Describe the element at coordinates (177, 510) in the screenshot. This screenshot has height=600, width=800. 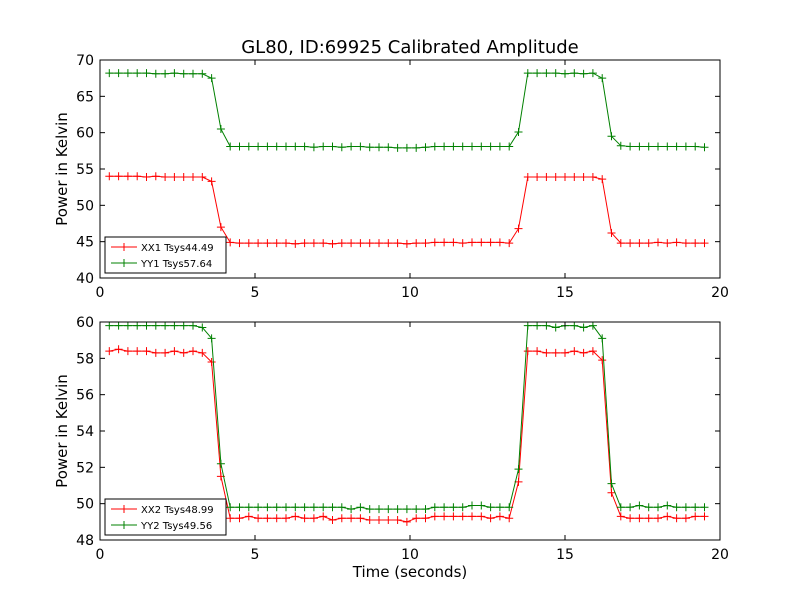
I see `legend-label: XX2 Tsys48.99` at that location.